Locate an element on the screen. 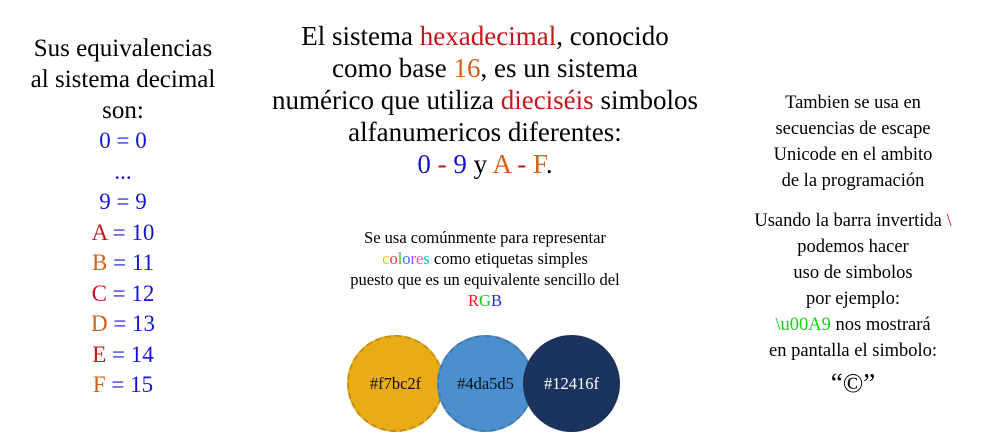 This screenshot has height=439, width=982. swatch-circle-navy: #12416f is located at coordinates (571, 383).